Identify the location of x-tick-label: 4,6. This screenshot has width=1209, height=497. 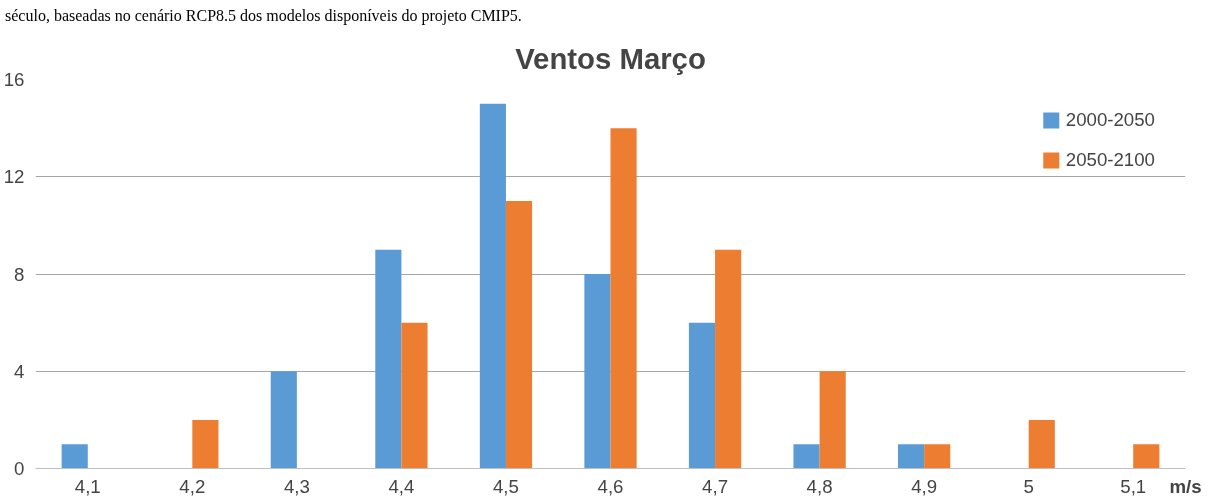
(610, 486).